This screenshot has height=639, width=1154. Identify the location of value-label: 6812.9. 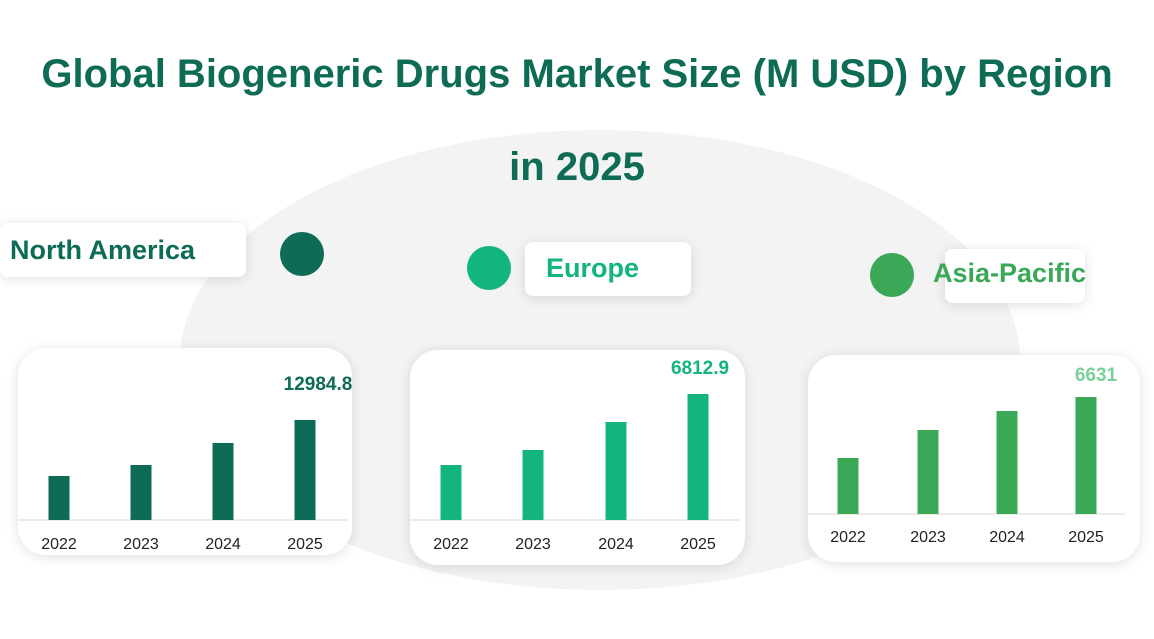
(700, 368).